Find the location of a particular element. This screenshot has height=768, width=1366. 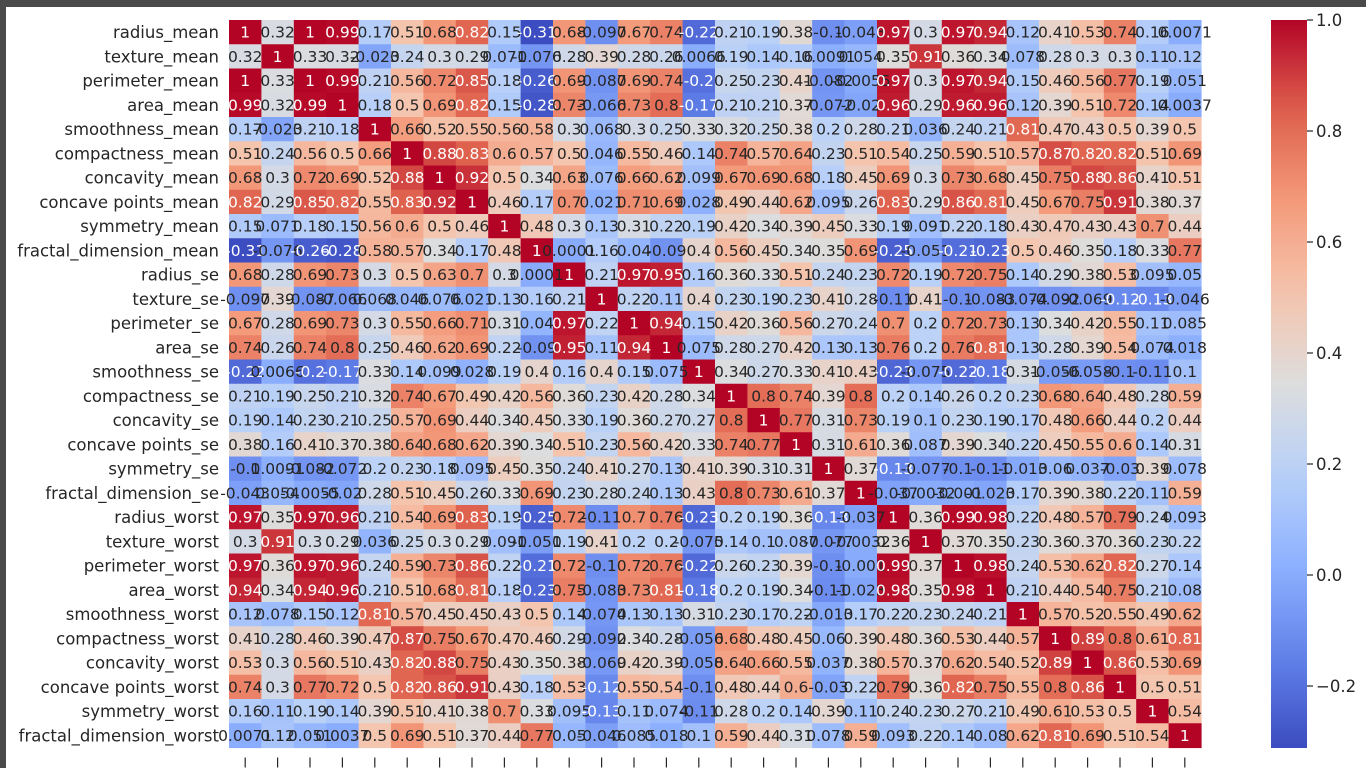

cell-value-label: 0.67 is located at coordinates (472, 639).